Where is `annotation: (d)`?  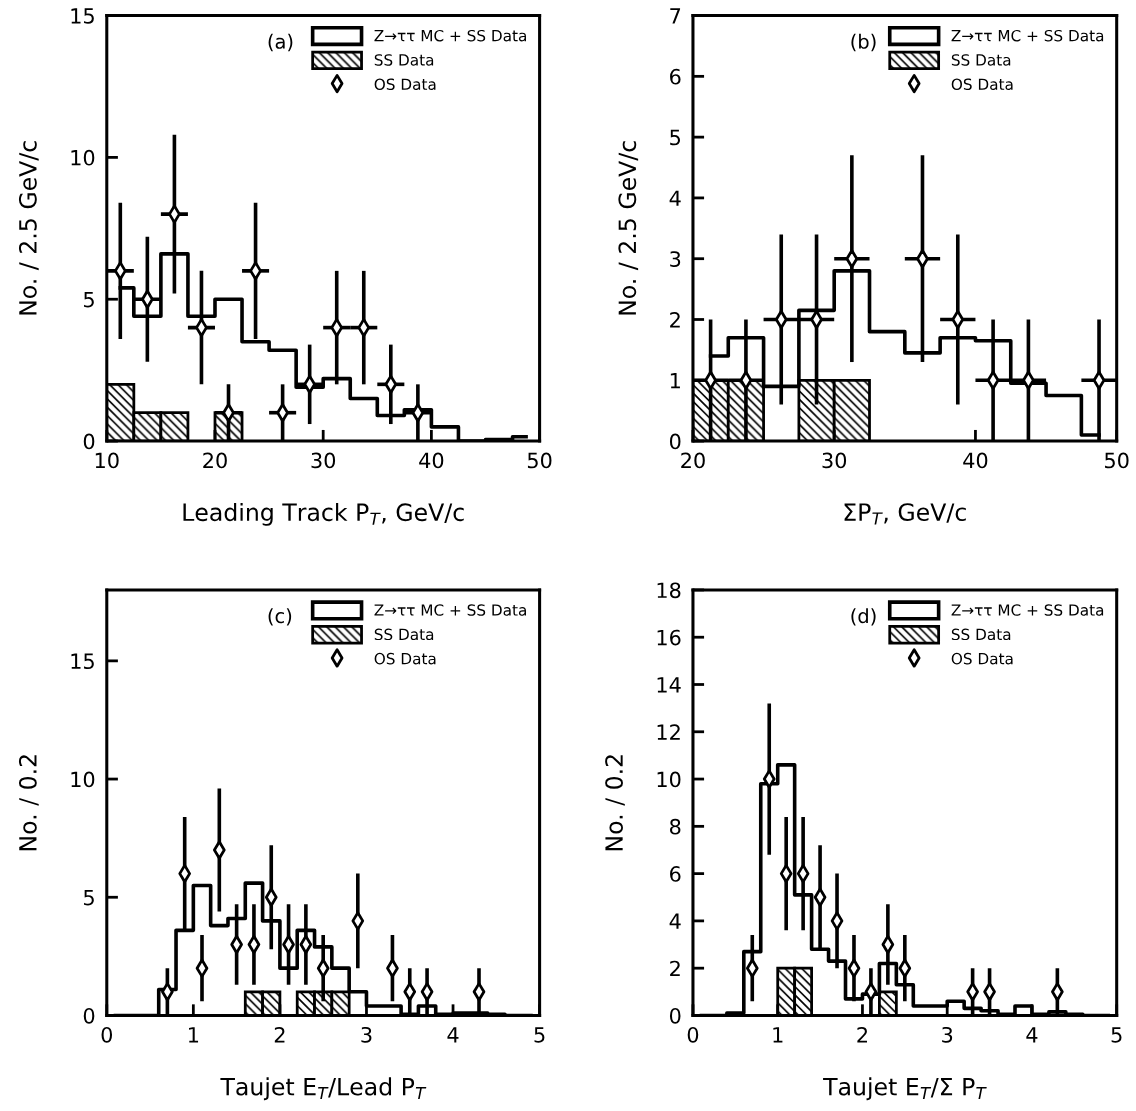 annotation: (d) is located at coordinates (863, 617).